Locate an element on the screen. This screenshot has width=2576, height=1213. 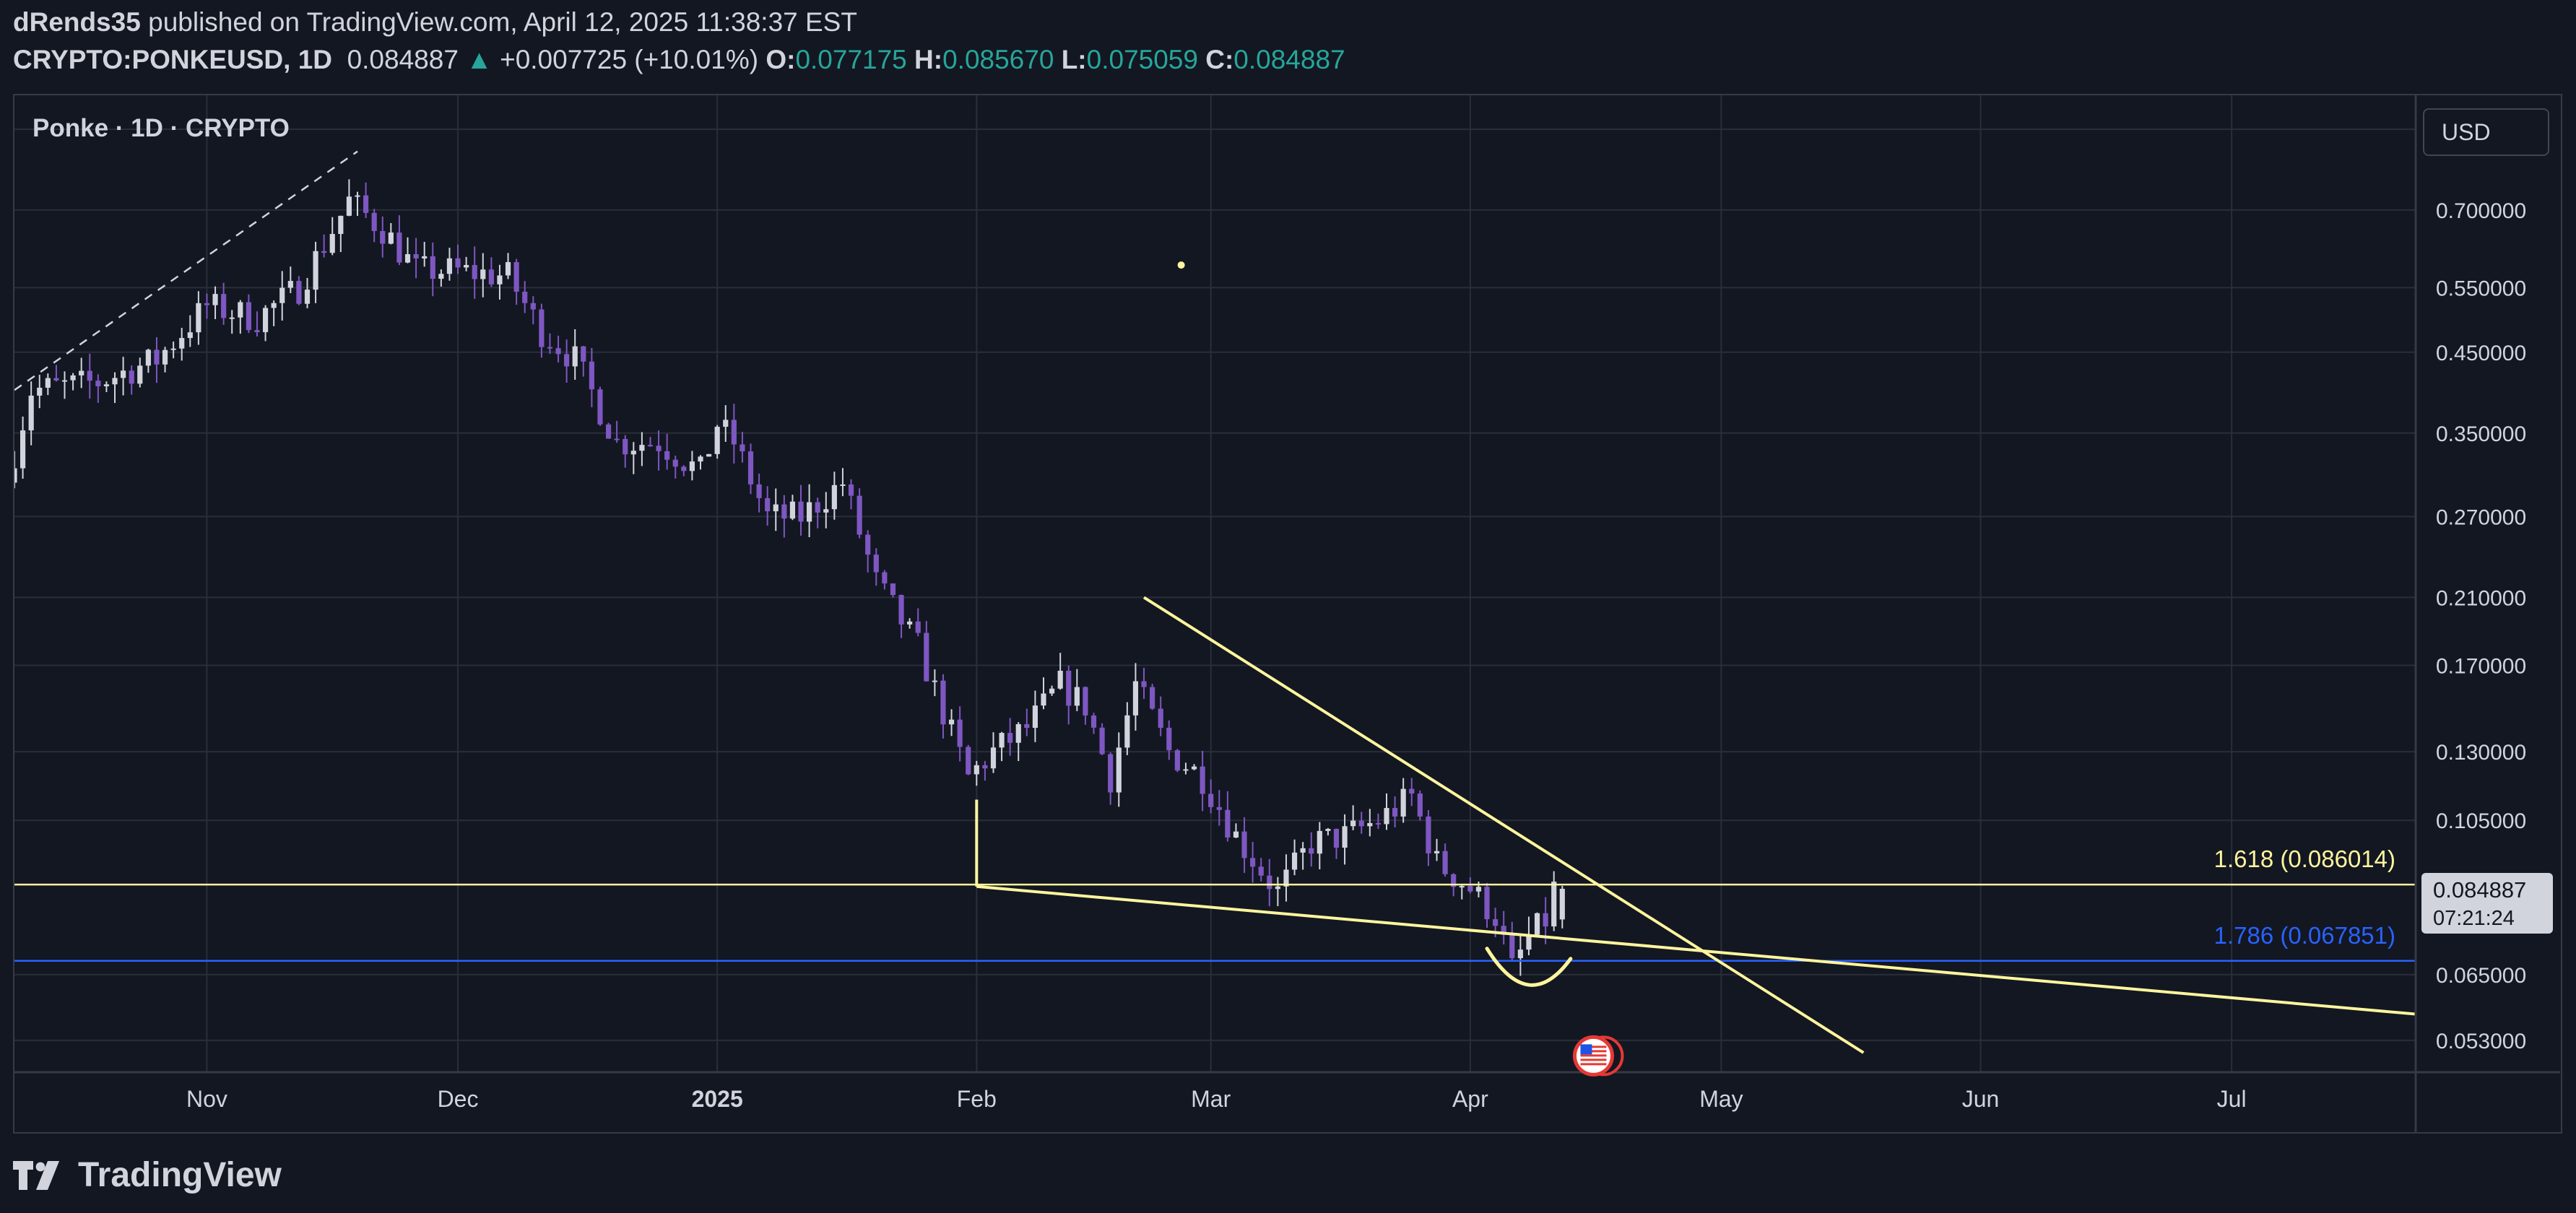
open-label: O: is located at coordinates (781, 59).